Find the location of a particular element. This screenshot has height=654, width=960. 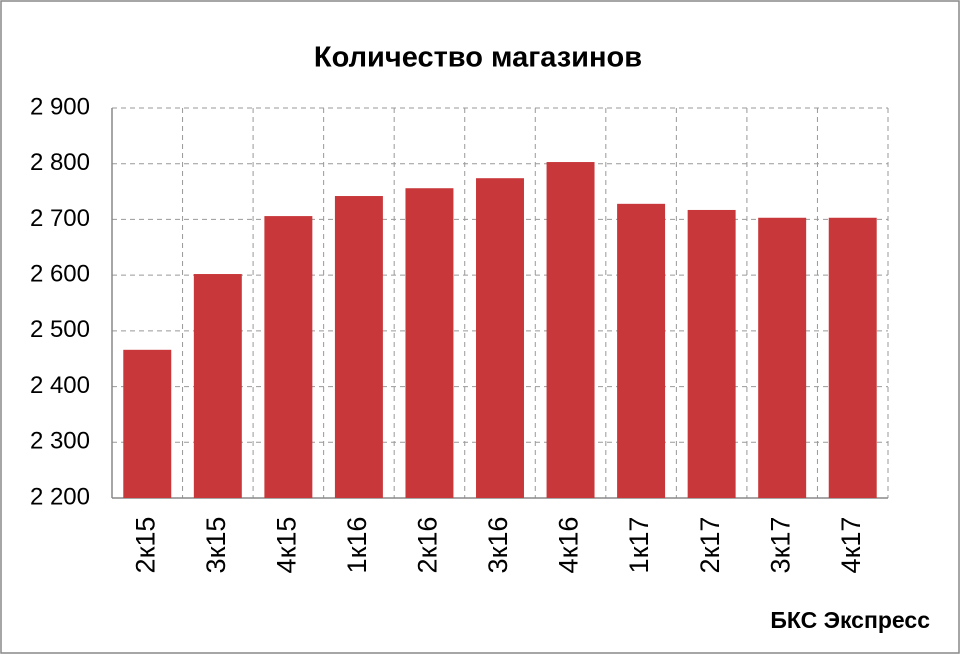

x-tick-label: 4к15 is located at coordinates (286, 545).